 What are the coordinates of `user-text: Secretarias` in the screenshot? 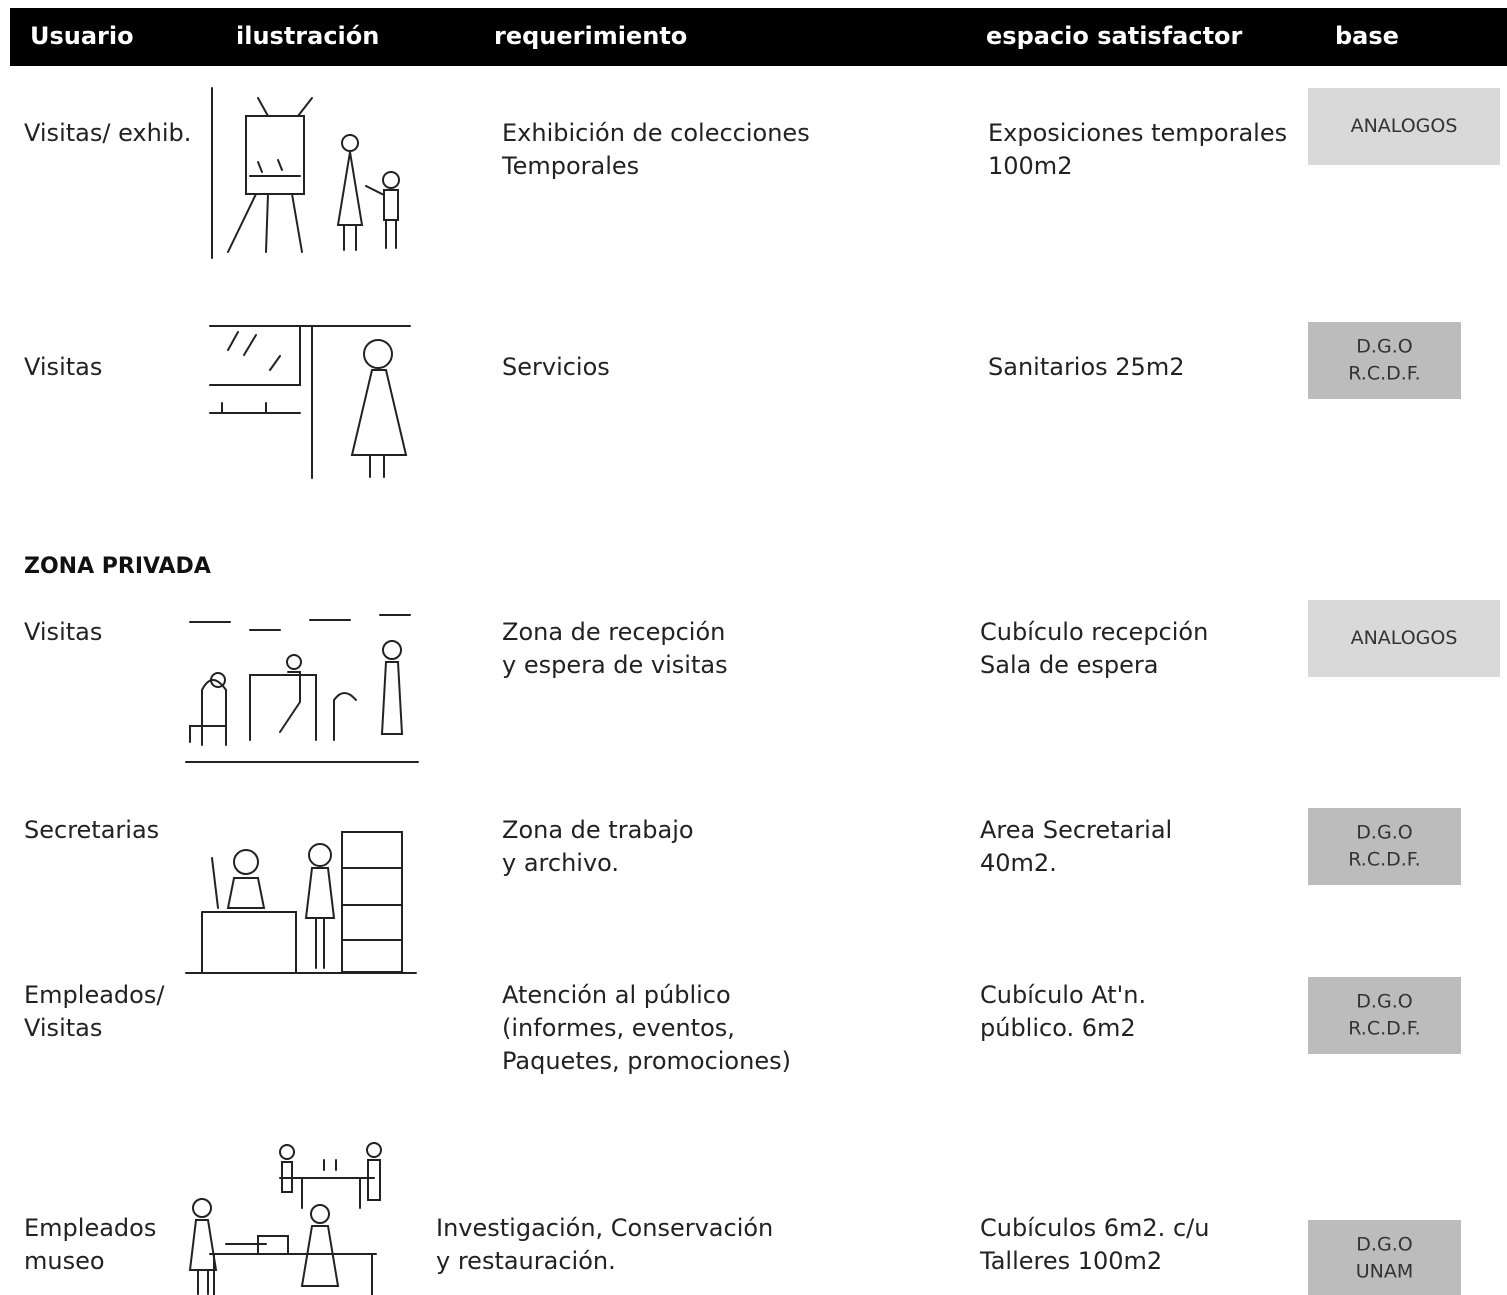 It's located at (91, 830).